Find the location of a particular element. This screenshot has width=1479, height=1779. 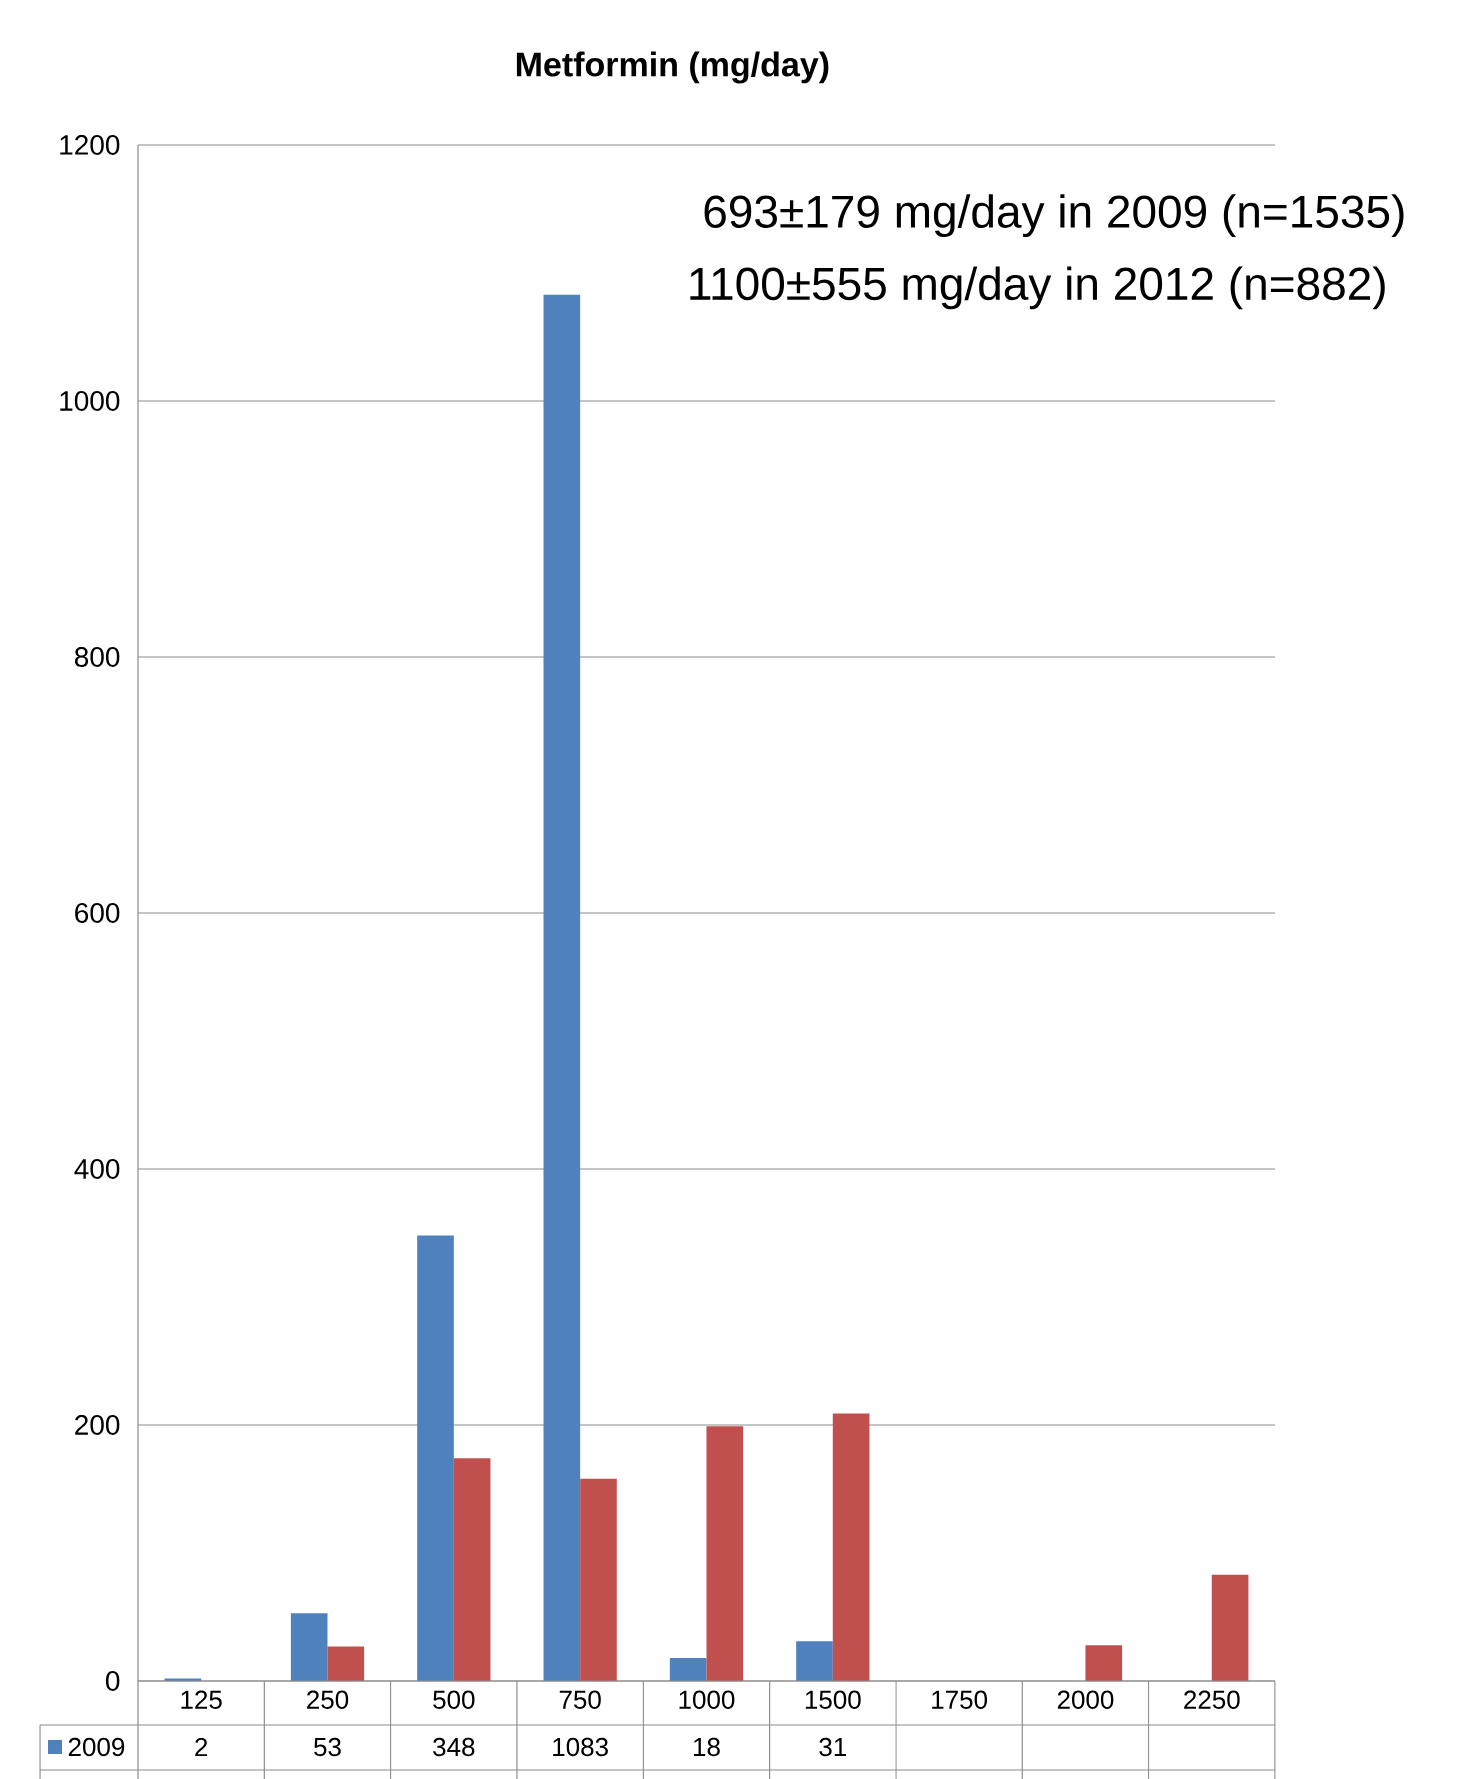

y-tick-label: 200 is located at coordinates (97, 1425).